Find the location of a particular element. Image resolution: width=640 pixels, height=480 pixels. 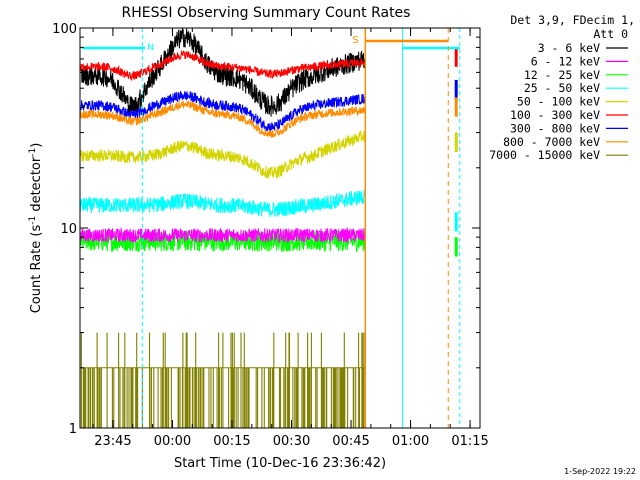

legend-entry-label: 25 - 50 keV is located at coordinates (562, 88).